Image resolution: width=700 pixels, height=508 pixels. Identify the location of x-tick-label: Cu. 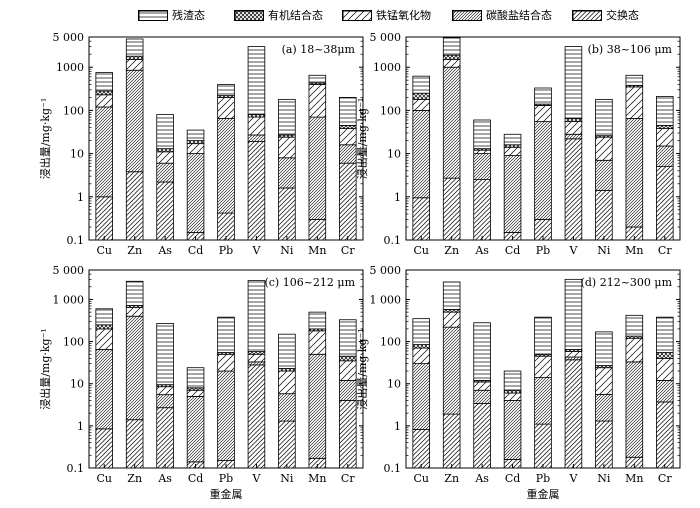
(104, 478).